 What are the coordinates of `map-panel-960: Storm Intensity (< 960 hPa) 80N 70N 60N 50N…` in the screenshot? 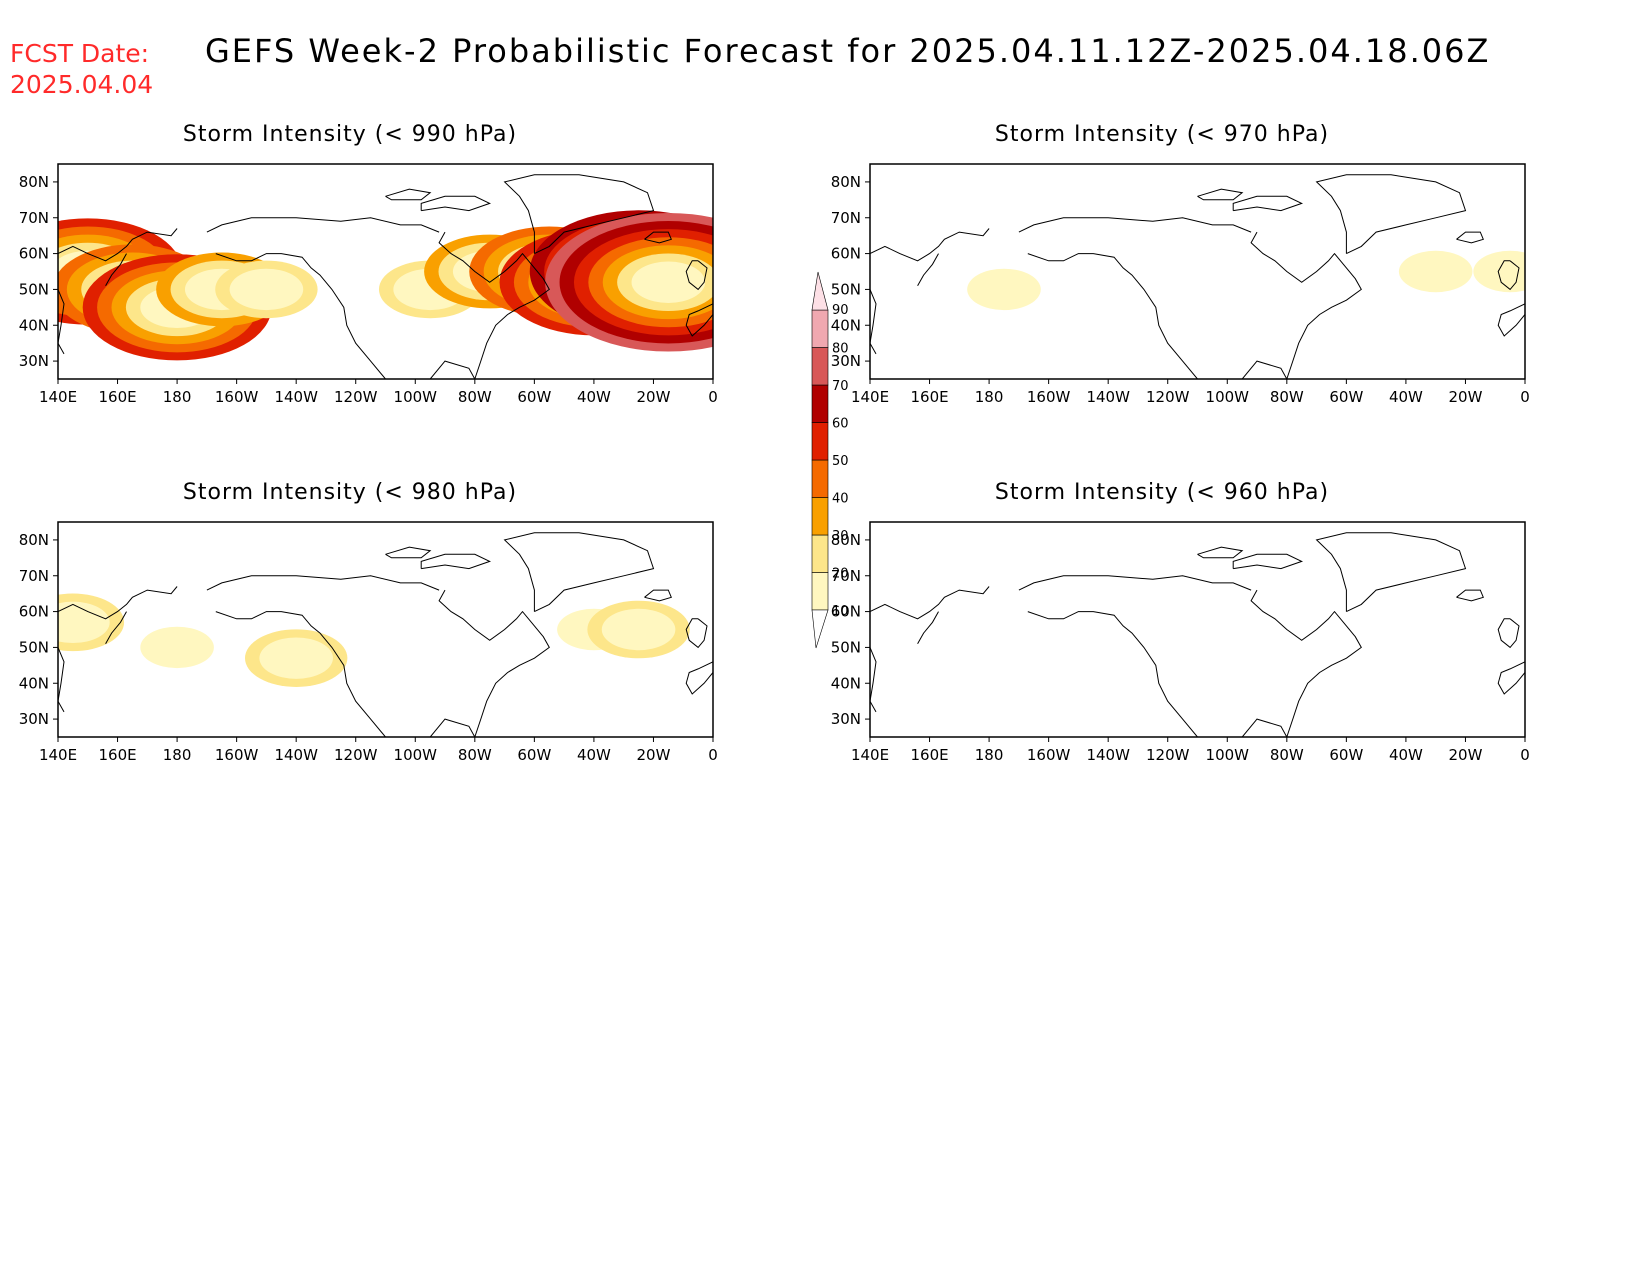 It's located at (1171, 625).